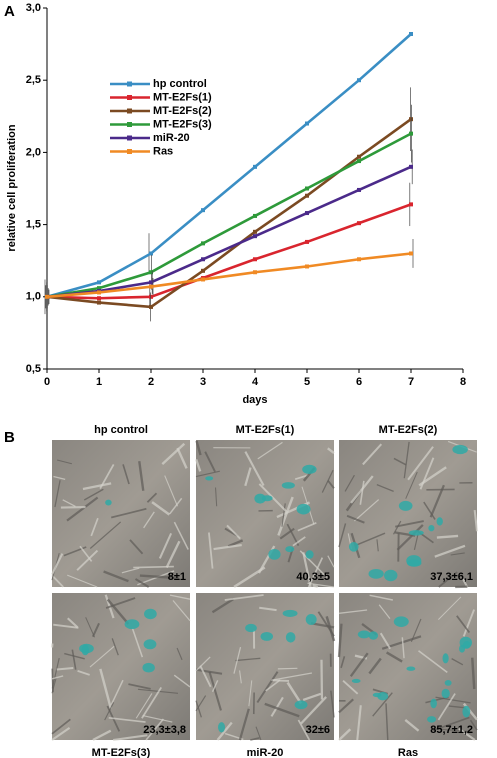 This screenshot has width=497, height=758. I want to click on x-tick-label: 3, so click(203, 382).